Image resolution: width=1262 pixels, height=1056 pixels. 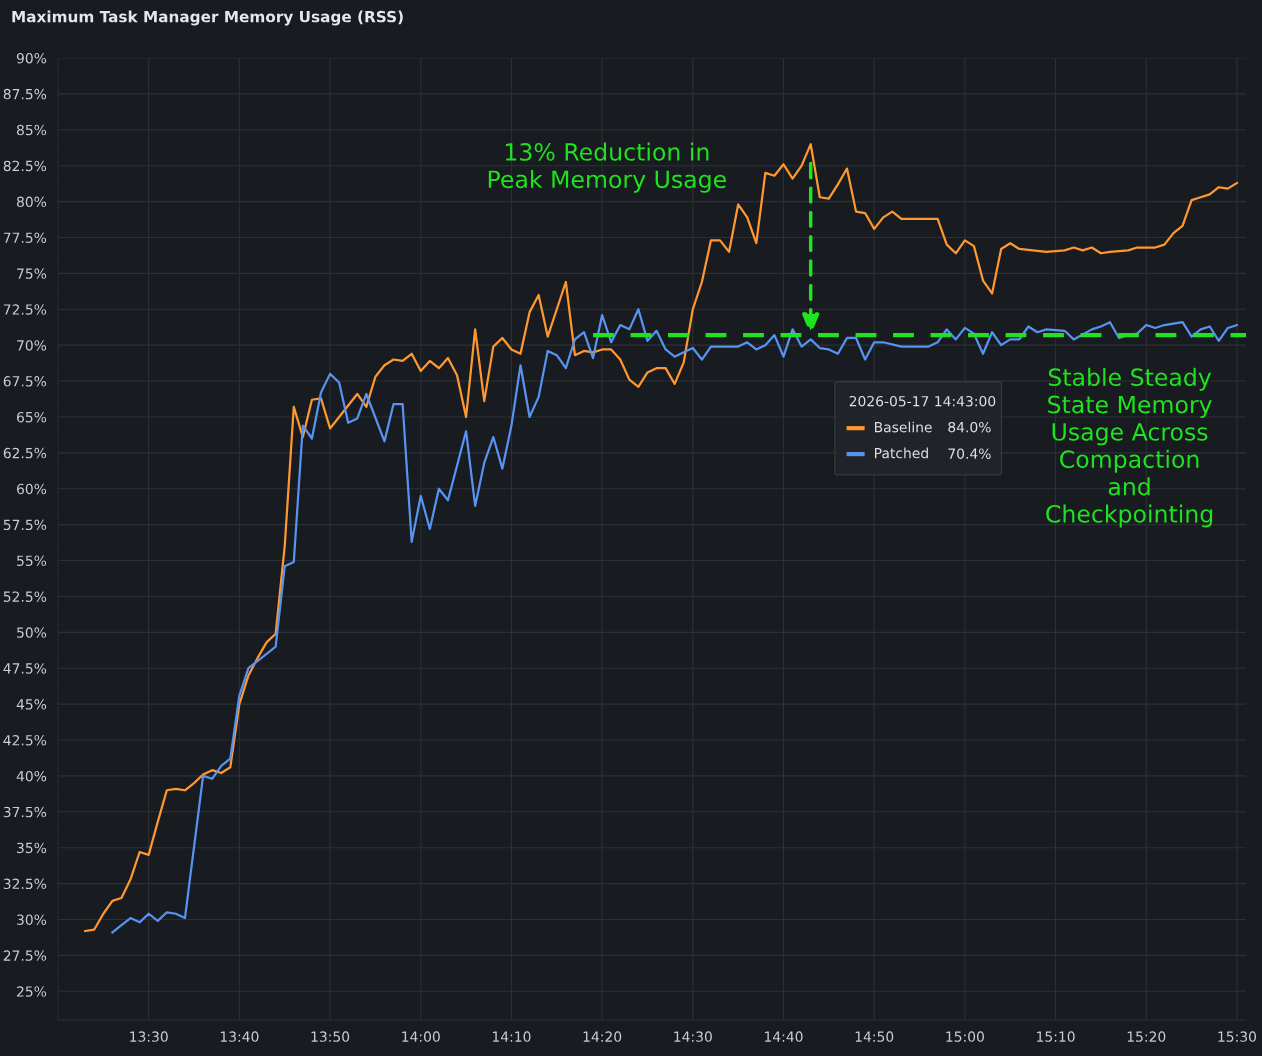 What do you see at coordinates (421, 1036) in the screenshot?
I see `x-tick-label: 14:00` at bounding box center [421, 1036].